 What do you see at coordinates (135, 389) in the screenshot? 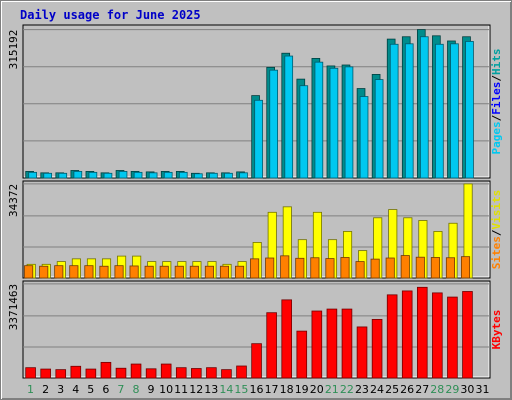
I see `x-tick-label: 8` at bounding box center [135, 389].